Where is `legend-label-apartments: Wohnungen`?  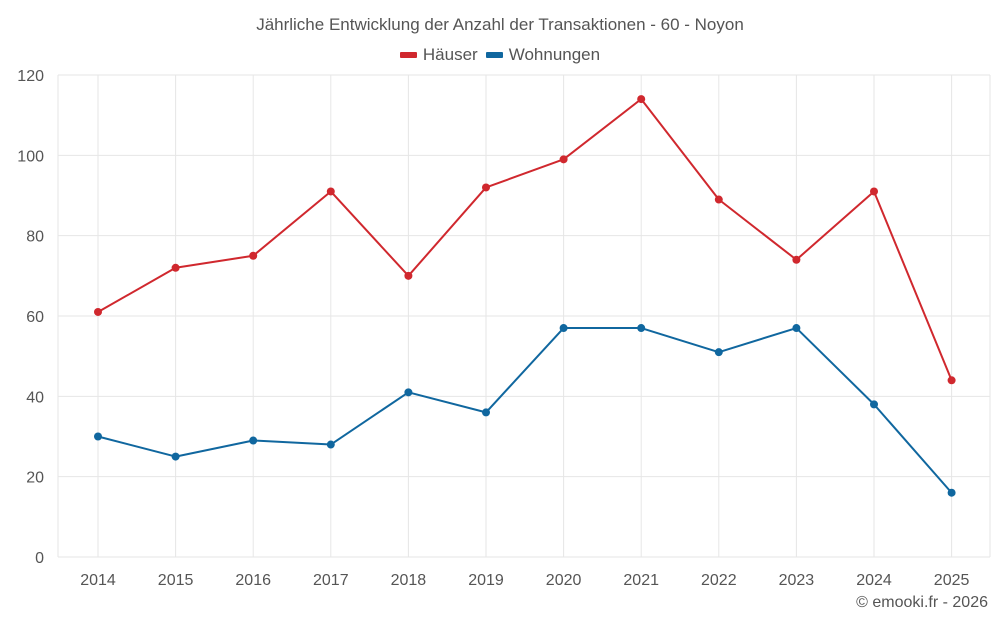 legend-label-apartments: Wohnungen is located at coordinates (554, 54).